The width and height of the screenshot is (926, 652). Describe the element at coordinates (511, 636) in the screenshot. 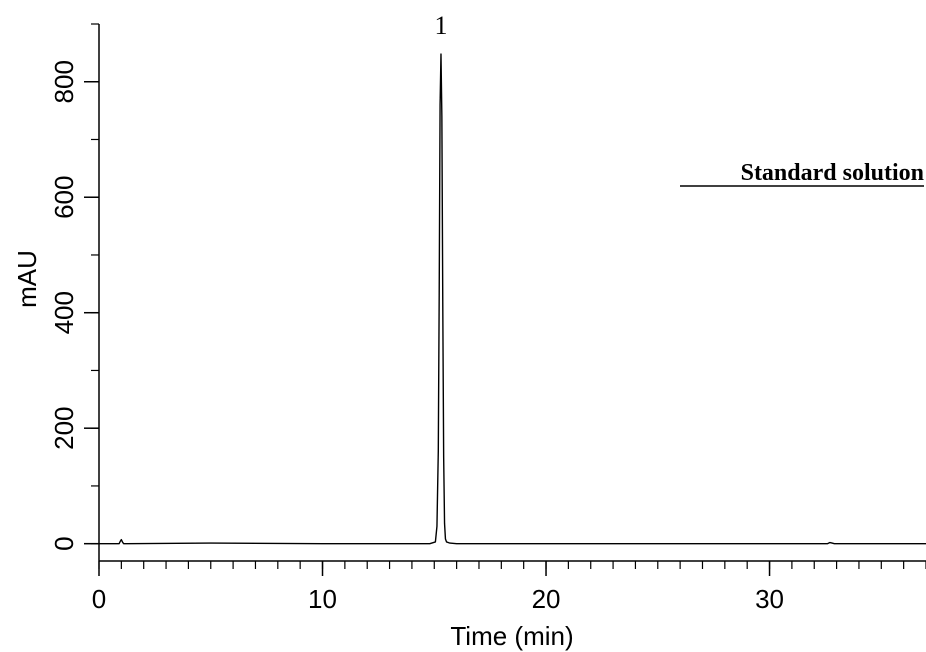

I see `x-axis-label: Time (min)` at that location.